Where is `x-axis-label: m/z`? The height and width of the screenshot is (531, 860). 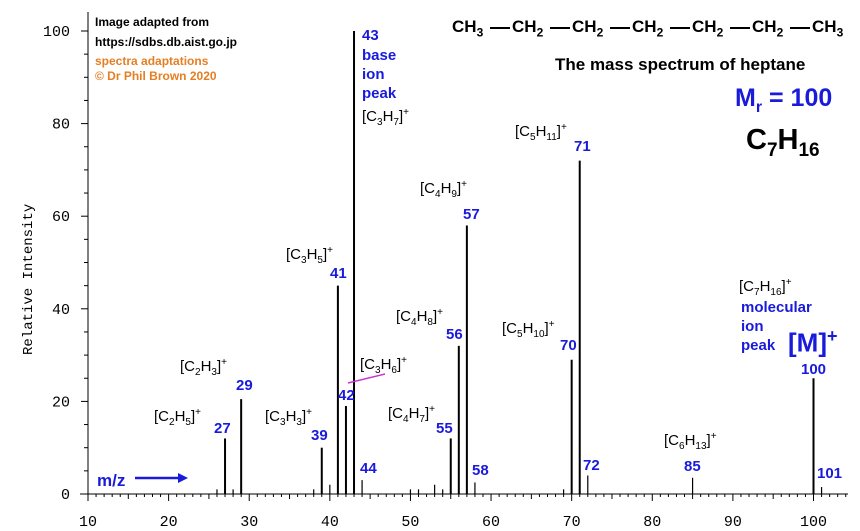
x-axis-label: m/z is located at coordinates (111, 480).